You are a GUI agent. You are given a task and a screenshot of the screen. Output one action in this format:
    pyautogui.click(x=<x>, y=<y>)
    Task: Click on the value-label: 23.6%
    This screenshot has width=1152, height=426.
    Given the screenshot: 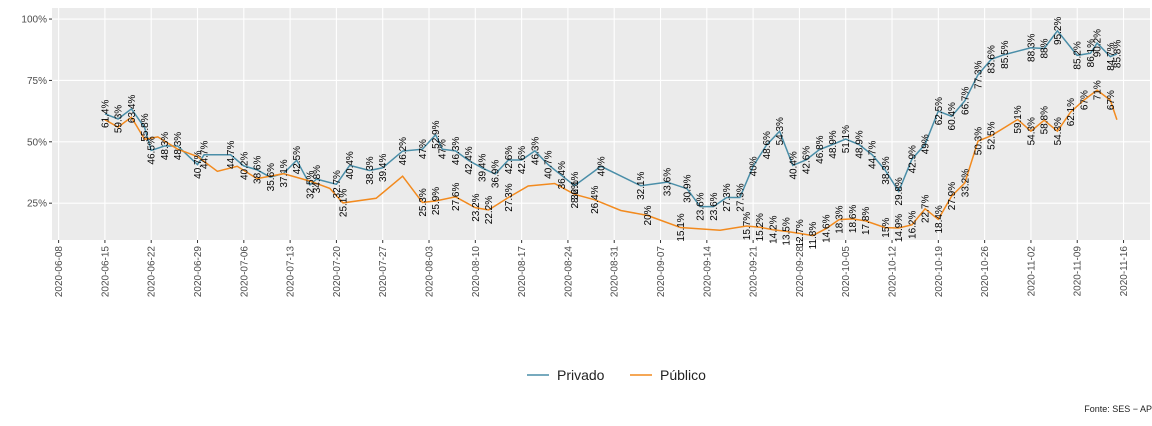 What is the action you would take?
    pyautogui.click(x=701, y=206)
    